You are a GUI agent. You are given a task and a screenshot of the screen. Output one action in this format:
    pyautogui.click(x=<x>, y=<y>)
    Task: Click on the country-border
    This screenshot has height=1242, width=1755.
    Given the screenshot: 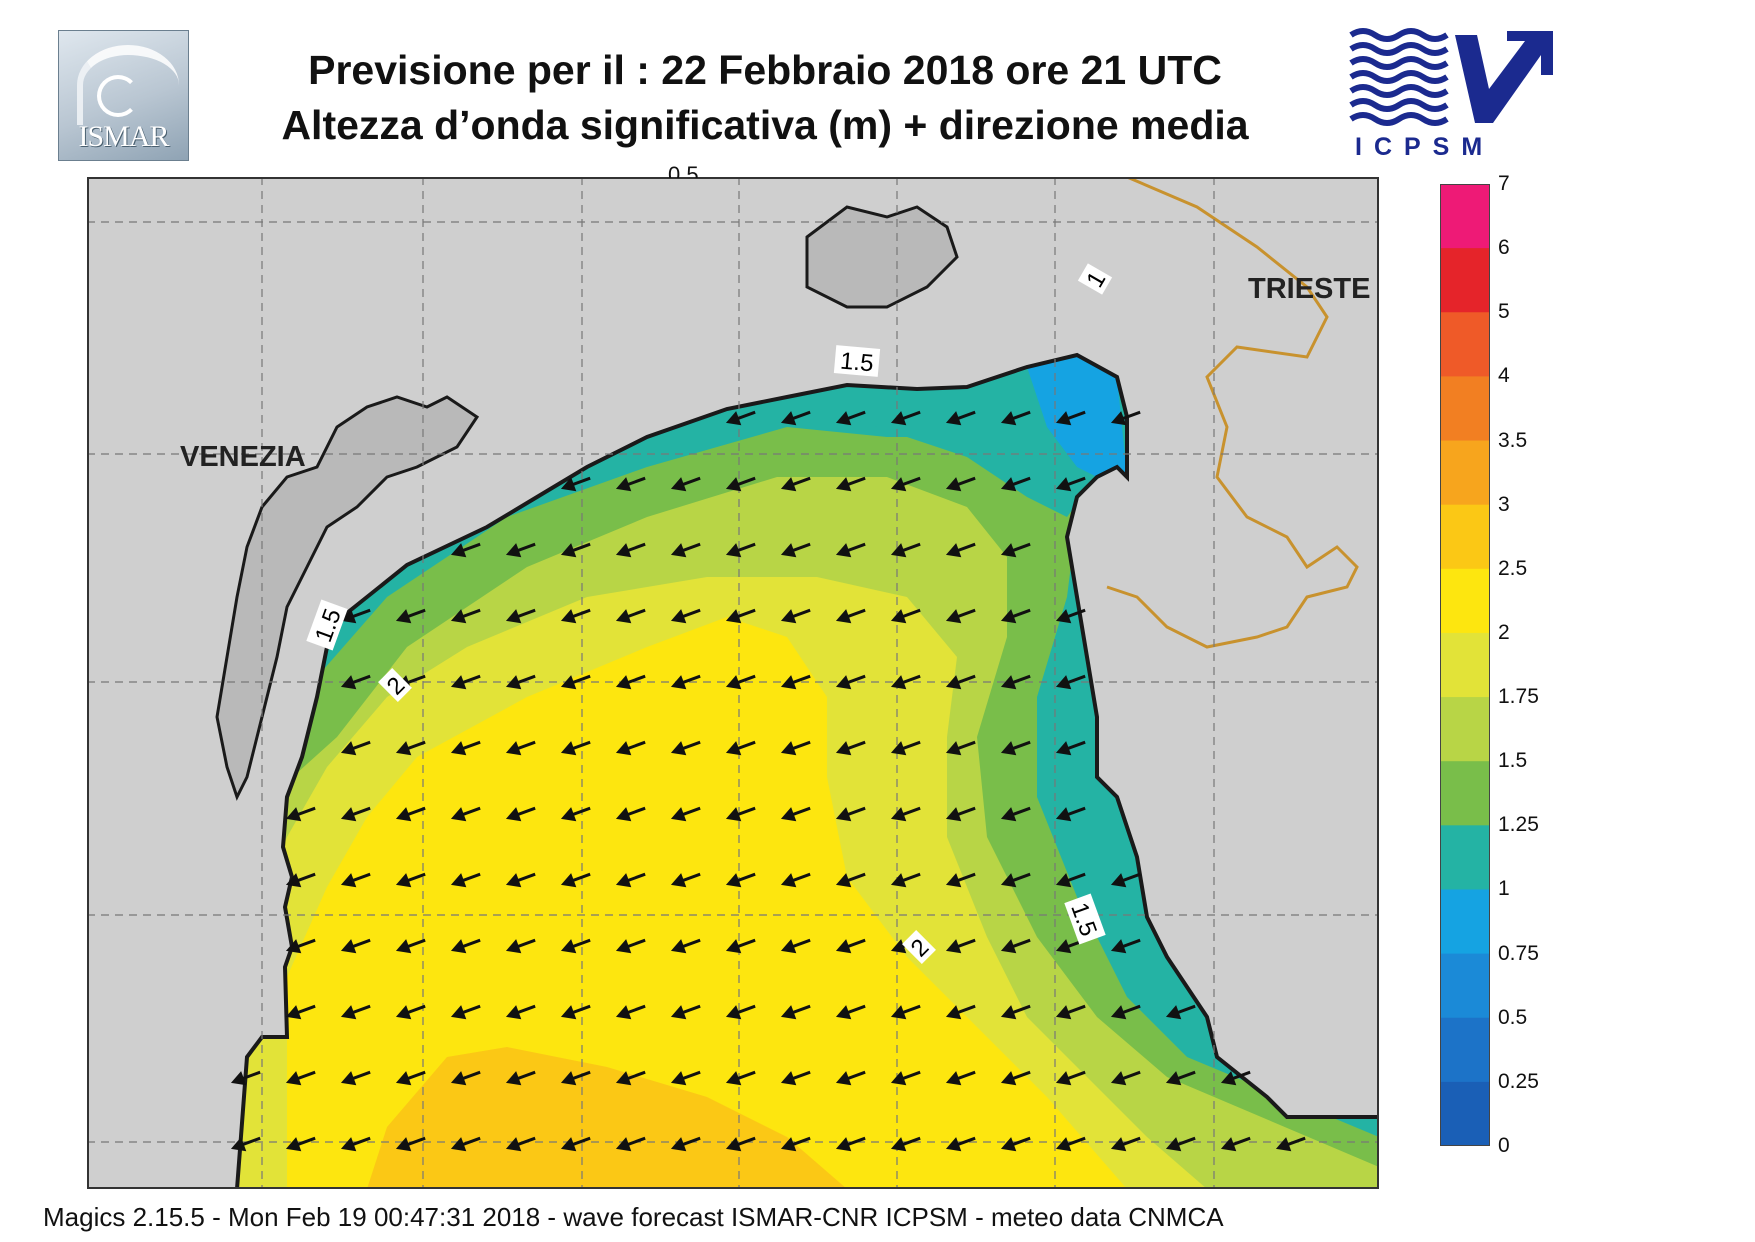 What is the action you would take?
    pyautogui.click(x=1232, y=413)
    